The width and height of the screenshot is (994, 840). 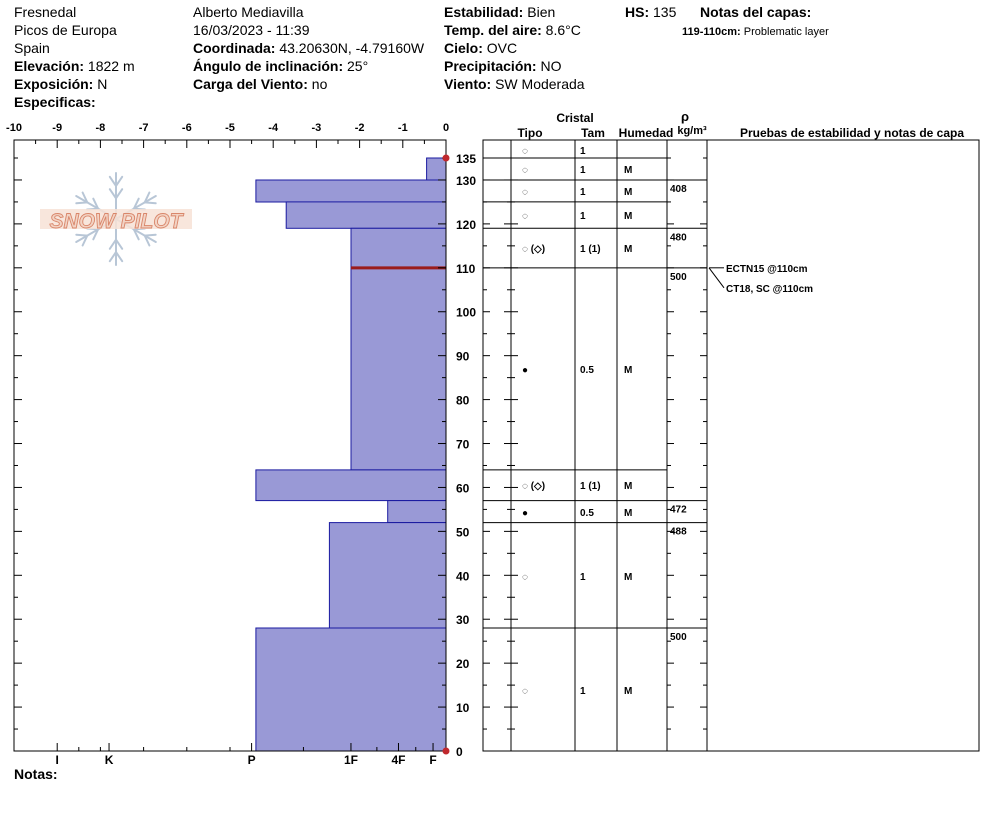 What do you see at coordinates (32, 48) in the screenshot?
I see `country: Spain` at bounding box center [32, 48].